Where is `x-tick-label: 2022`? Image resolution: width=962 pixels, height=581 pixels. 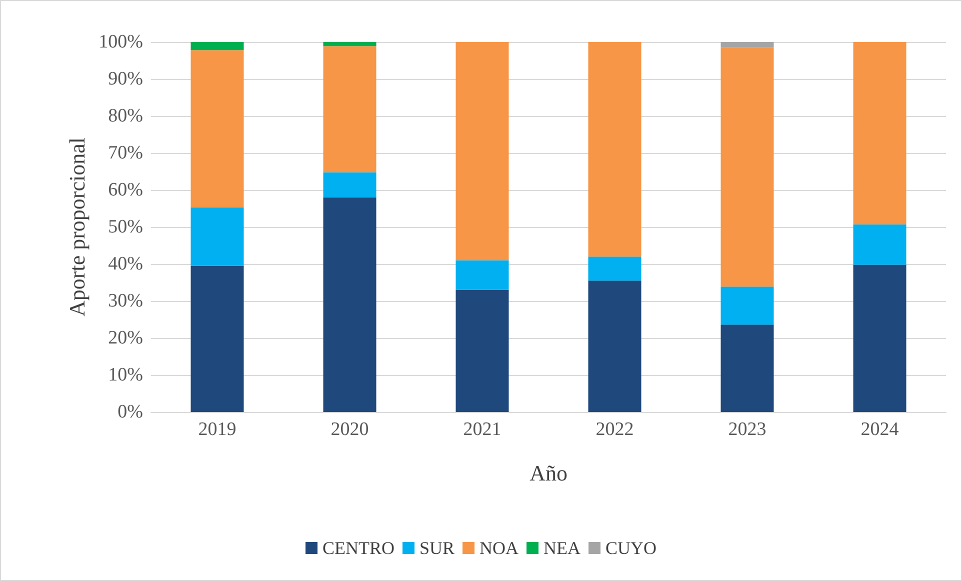
x-tick-label: 2022 is located at coordinates (615, 429).